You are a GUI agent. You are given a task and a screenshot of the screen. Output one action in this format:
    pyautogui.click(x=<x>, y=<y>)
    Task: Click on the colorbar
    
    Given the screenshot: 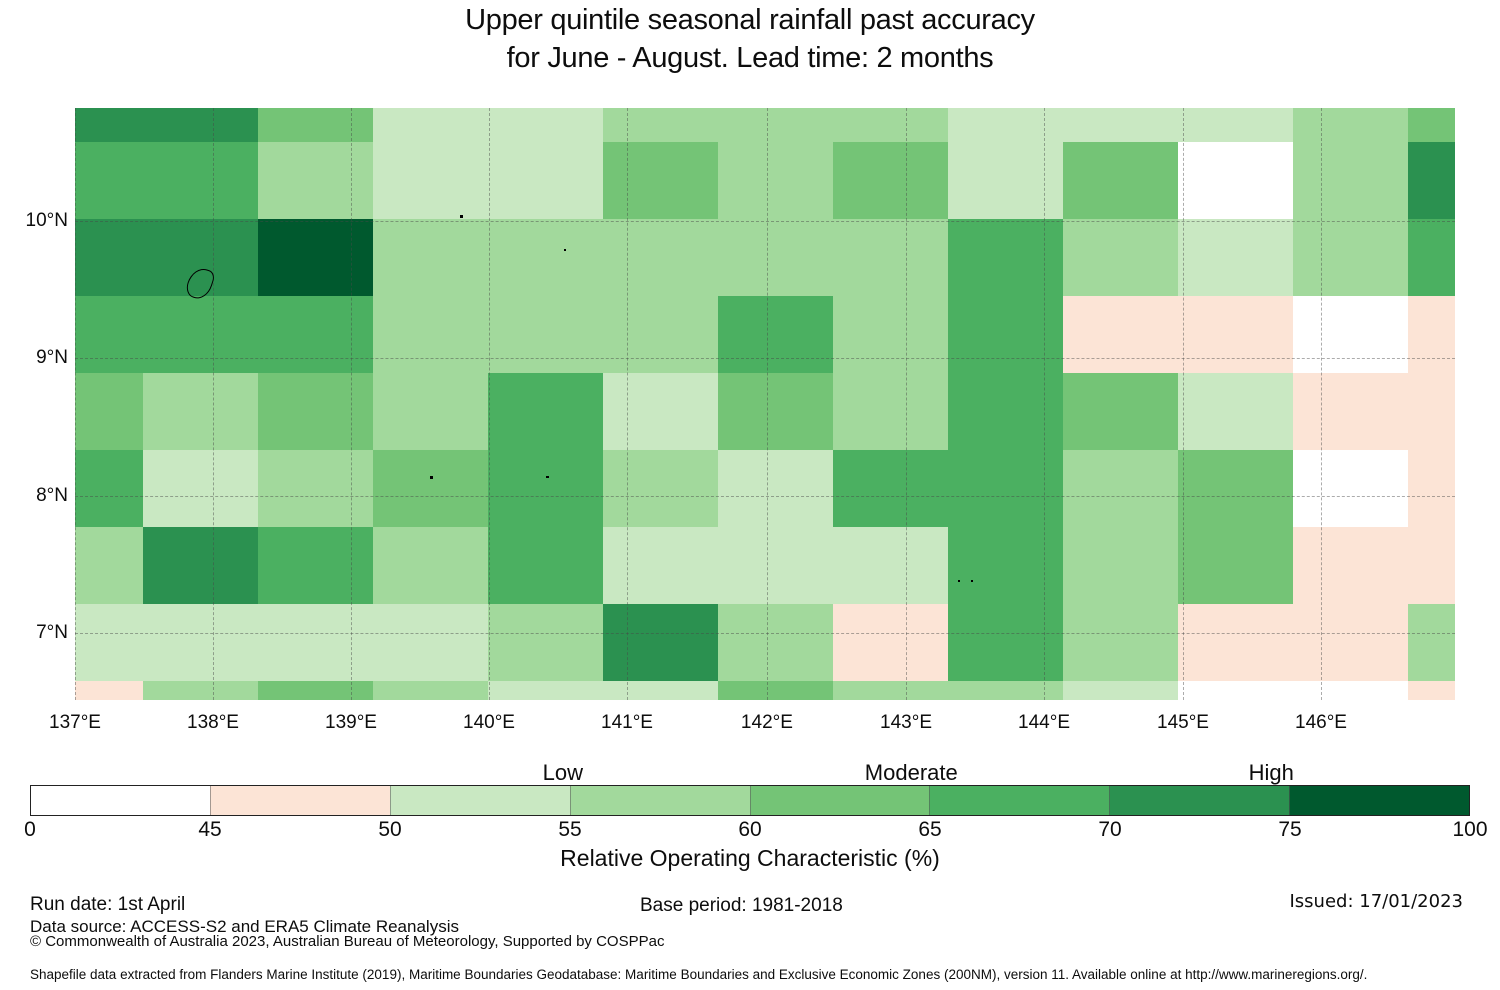 What is the action you would take?
    pyautogui.click(x=750, y=800)
    